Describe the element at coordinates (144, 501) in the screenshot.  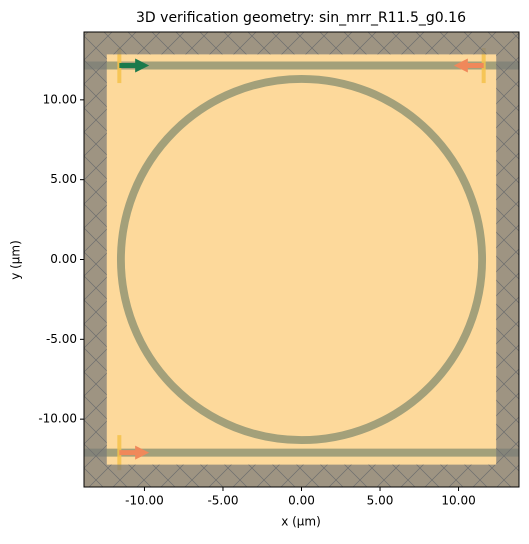
I see `x-tick-label: -10.00` at that location.